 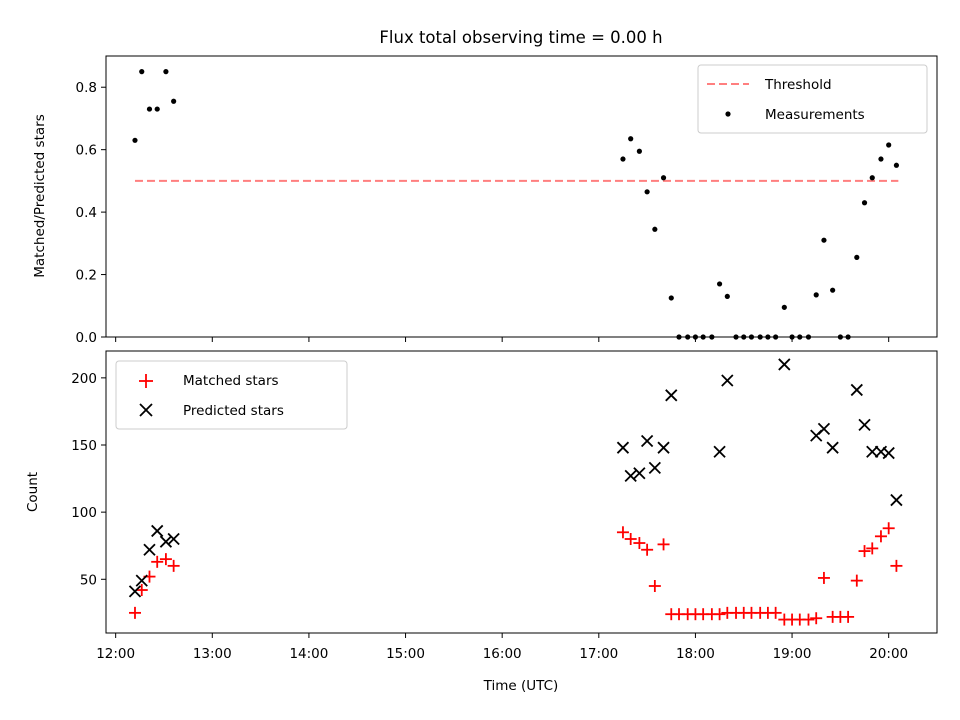 What do you see at coordinates (40, 195) in the screenshot?
I see `ratio-y-axis-label: Matched/Predicted stars` at bounding box center [40, 195].